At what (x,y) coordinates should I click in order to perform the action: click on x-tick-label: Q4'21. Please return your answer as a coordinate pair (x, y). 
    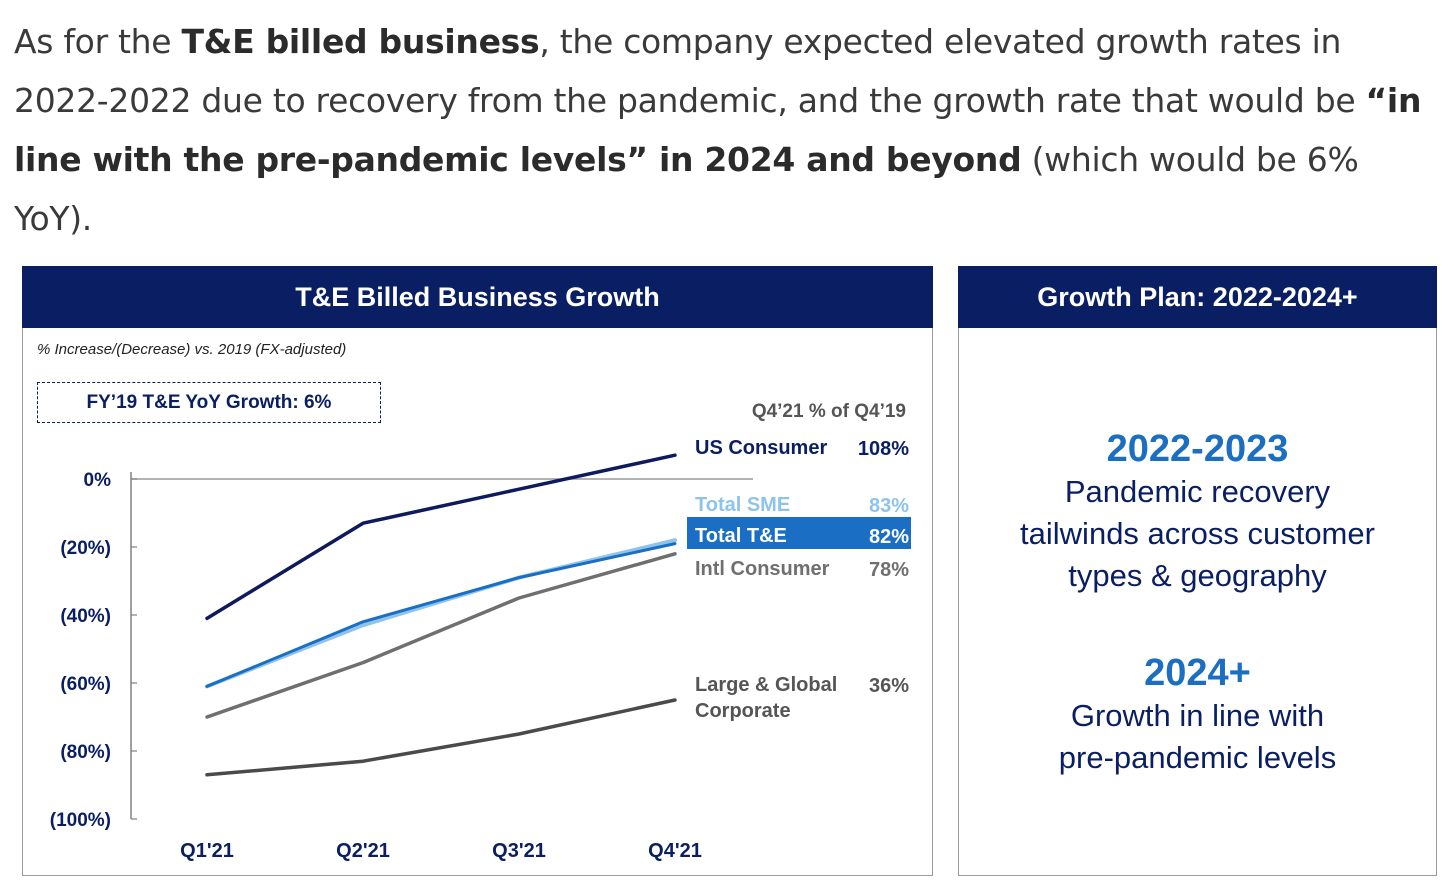
    Looking at the image, I should click on (675, 851).